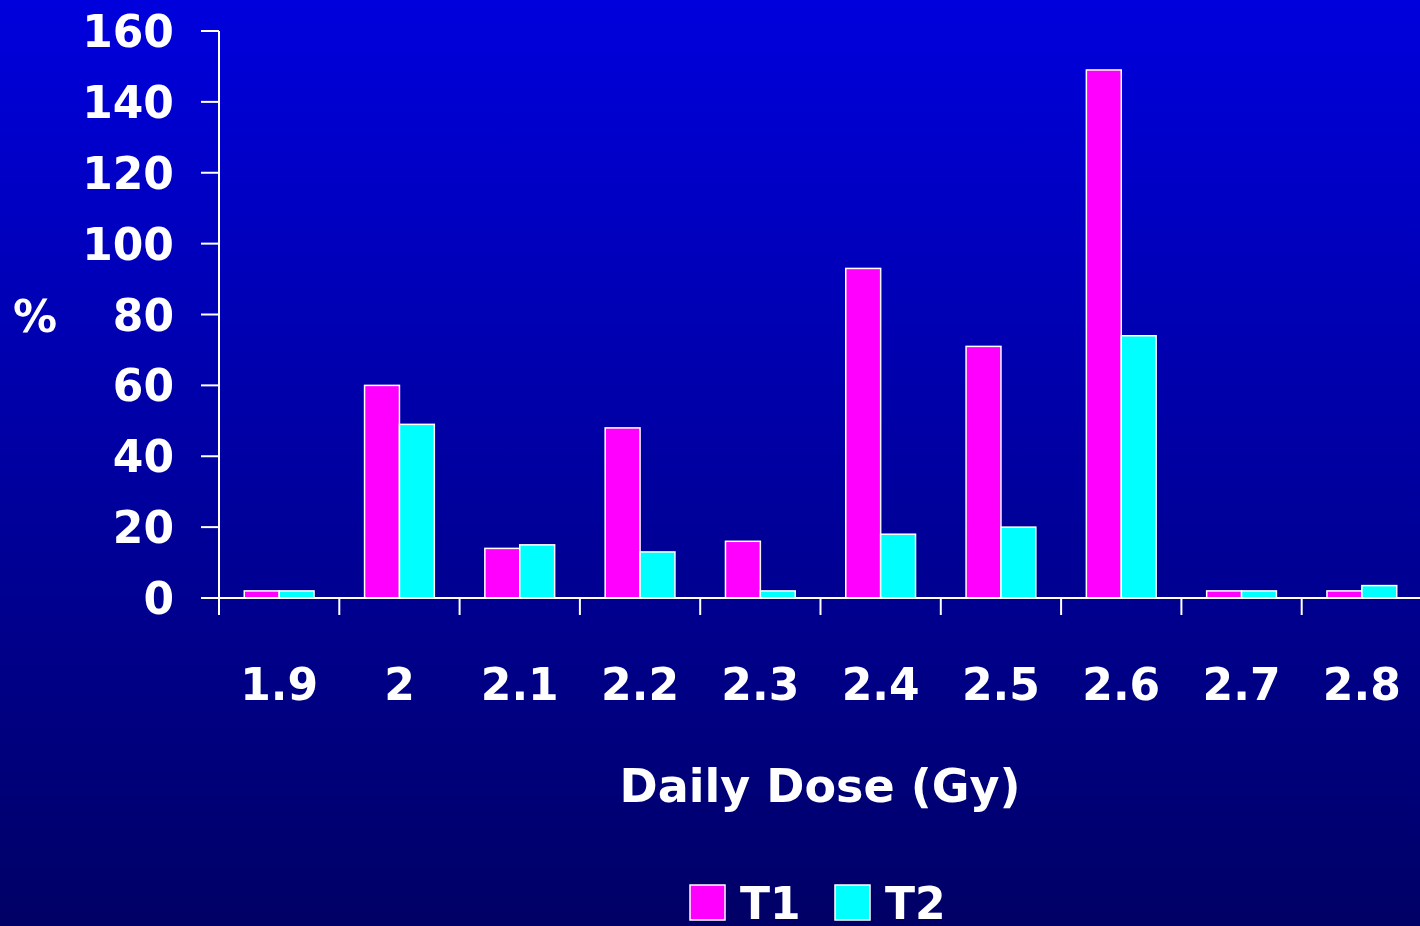 This screenshot has height=926, width=1420. What do you see at coordinates (128, 173) in the screenshot?
I see `y-tick-label: 120` at bounding box center [128, 173].